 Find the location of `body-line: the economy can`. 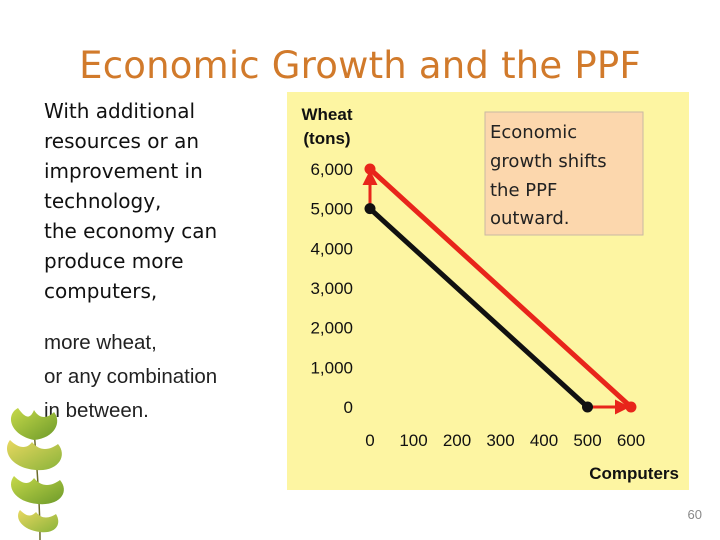

body-line: the economy can is located at coordinates (131, 231).